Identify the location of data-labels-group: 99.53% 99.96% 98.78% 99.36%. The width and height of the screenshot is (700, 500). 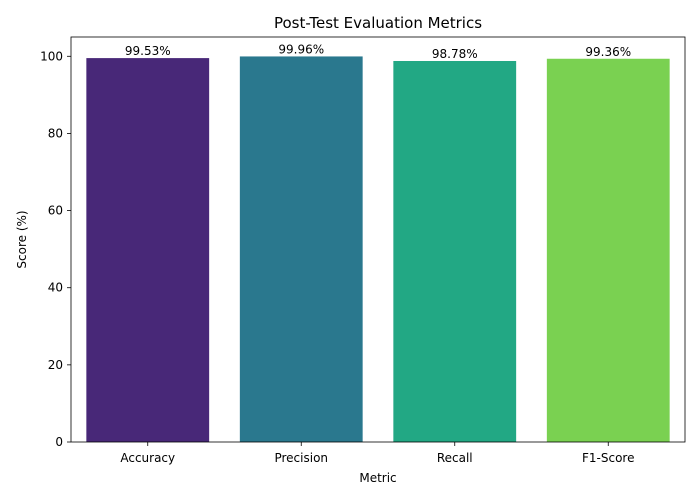
(378, 51).